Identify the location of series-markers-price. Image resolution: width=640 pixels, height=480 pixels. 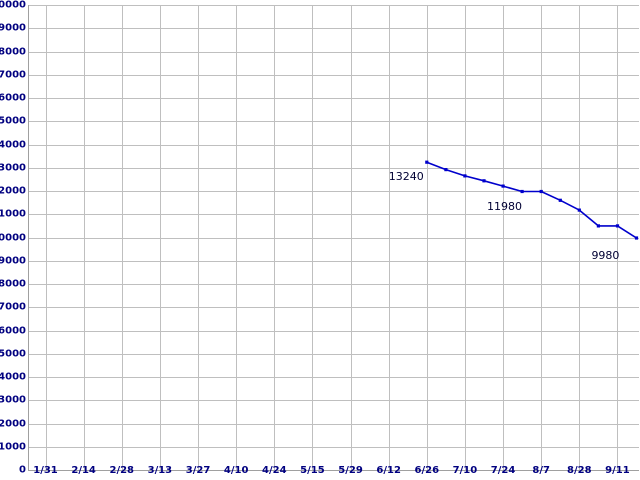
(532, 200).